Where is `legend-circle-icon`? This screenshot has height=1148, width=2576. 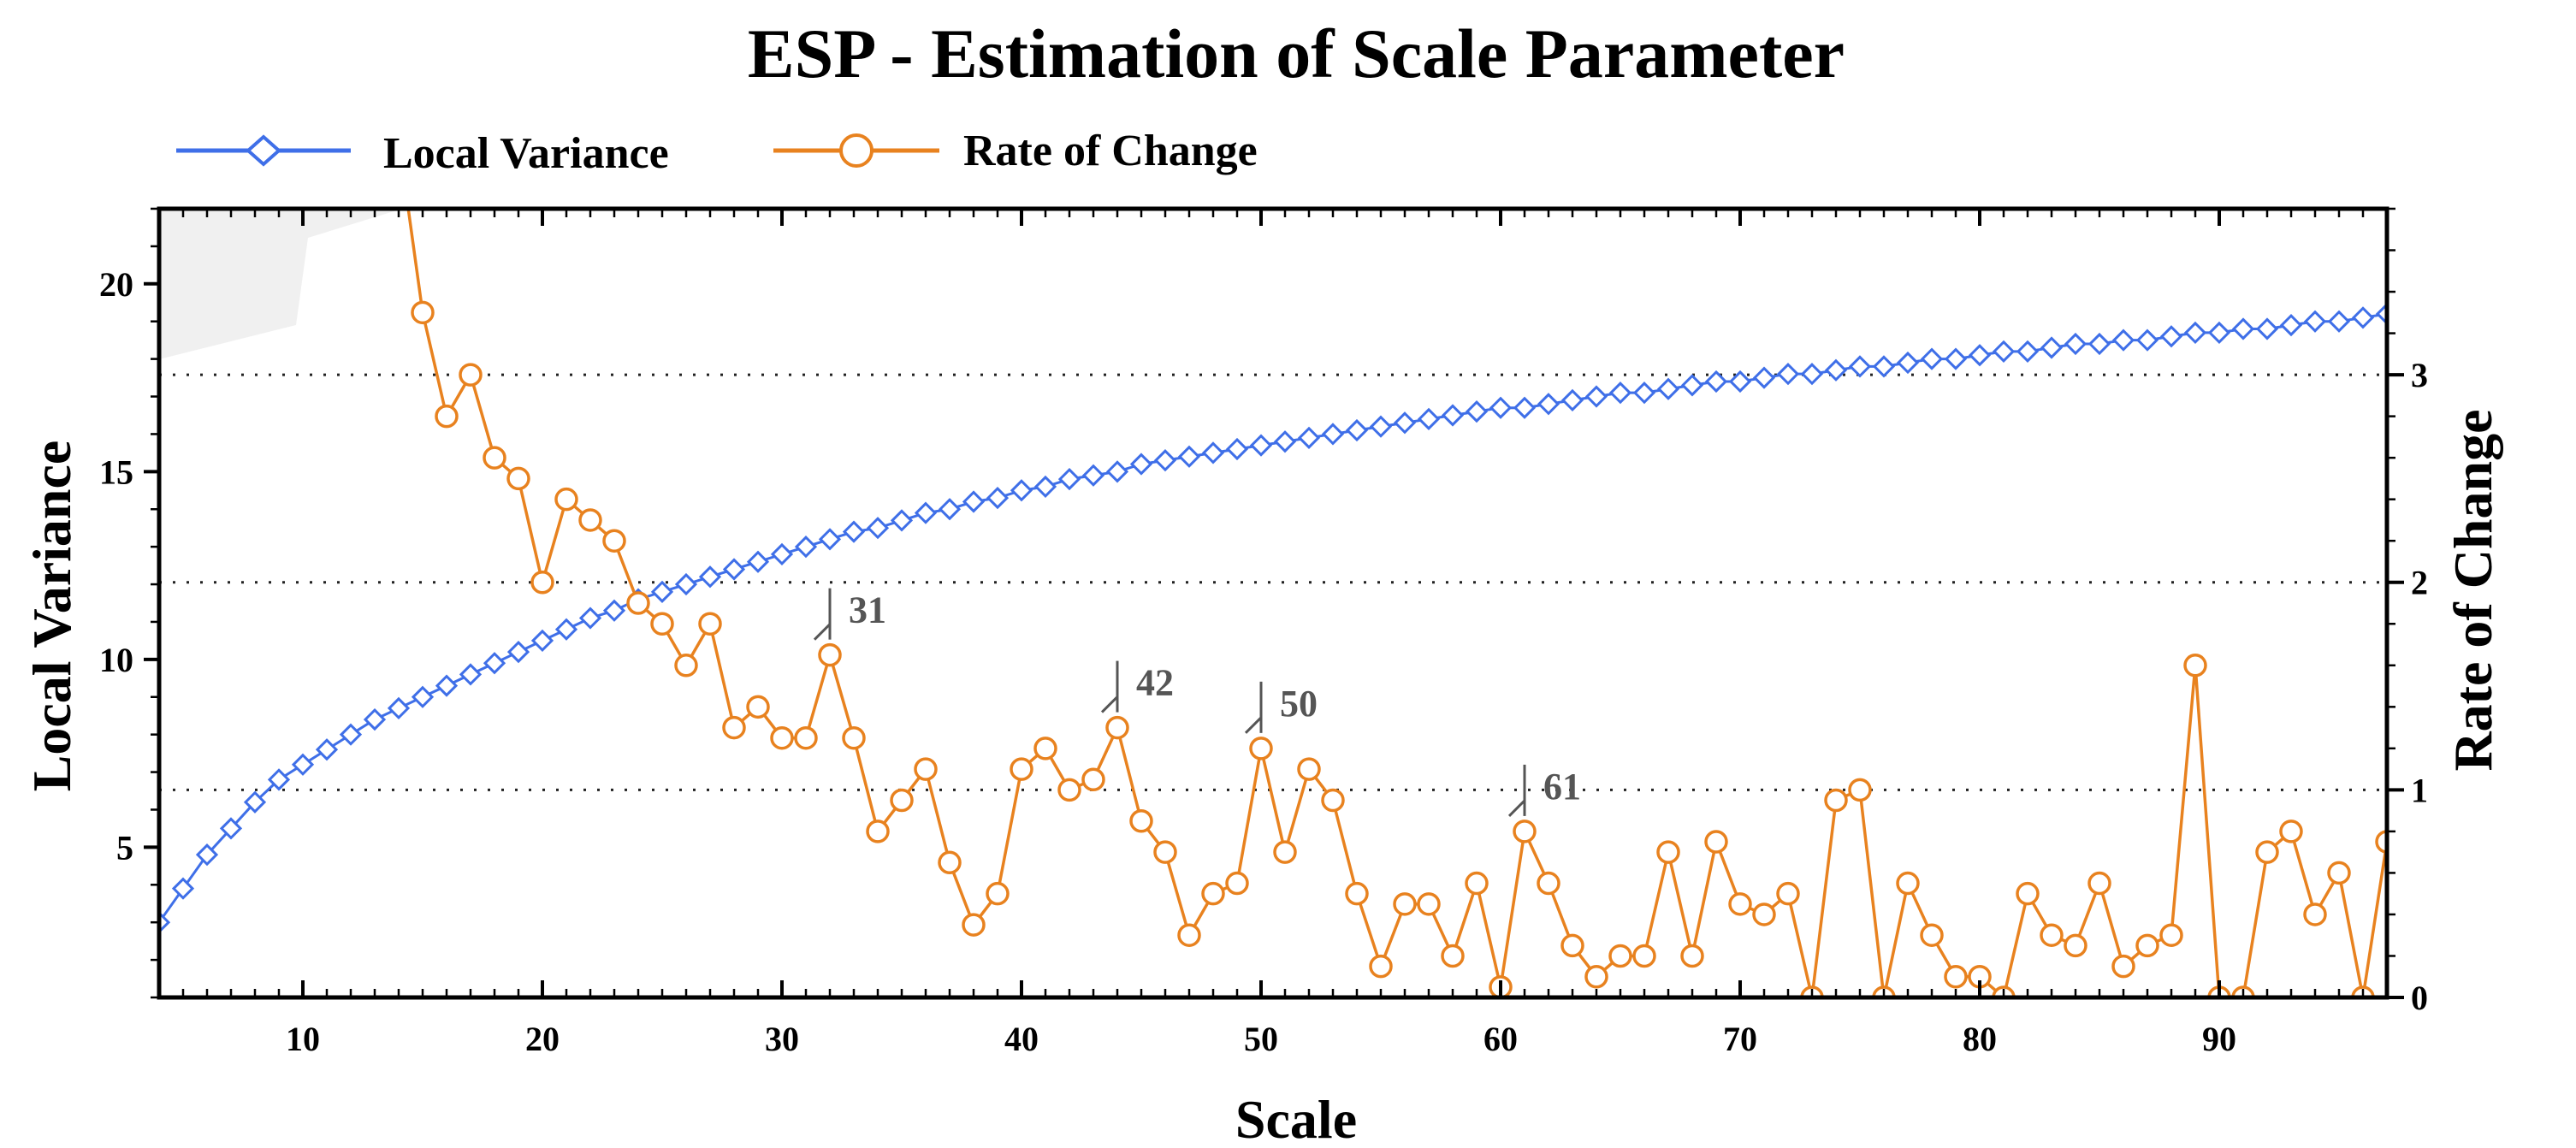 legend-circle-icon is located at coordinates (856, 150).